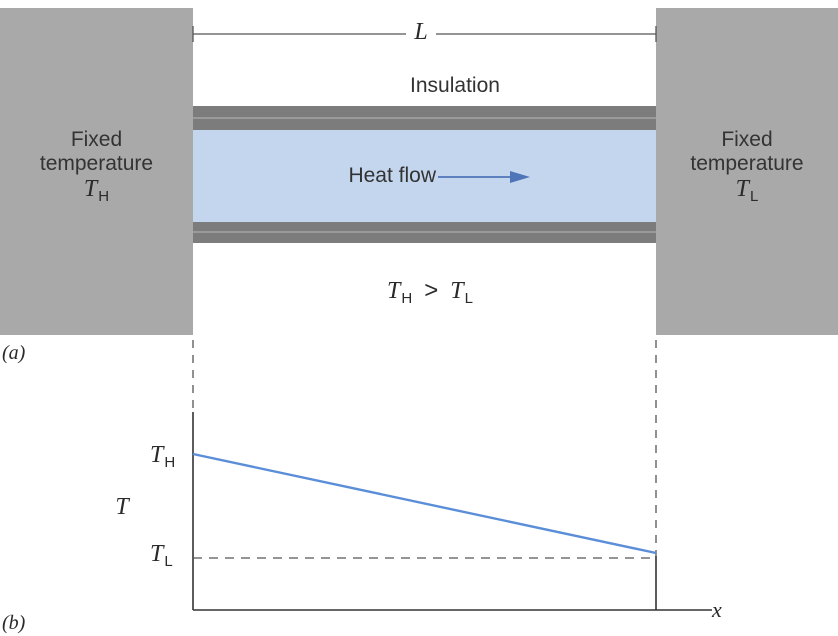 This screenshot has height=636, width=838. I want to click on temperature-relation: TH > TL, so click(430, 292).